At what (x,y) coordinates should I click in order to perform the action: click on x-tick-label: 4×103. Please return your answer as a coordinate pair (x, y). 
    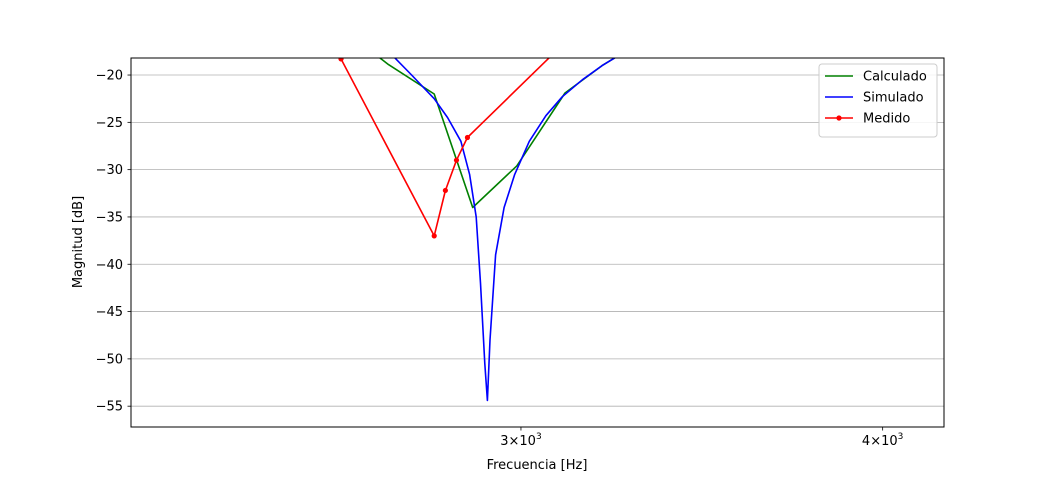
    Looking at the image, I should click on (882, 440).